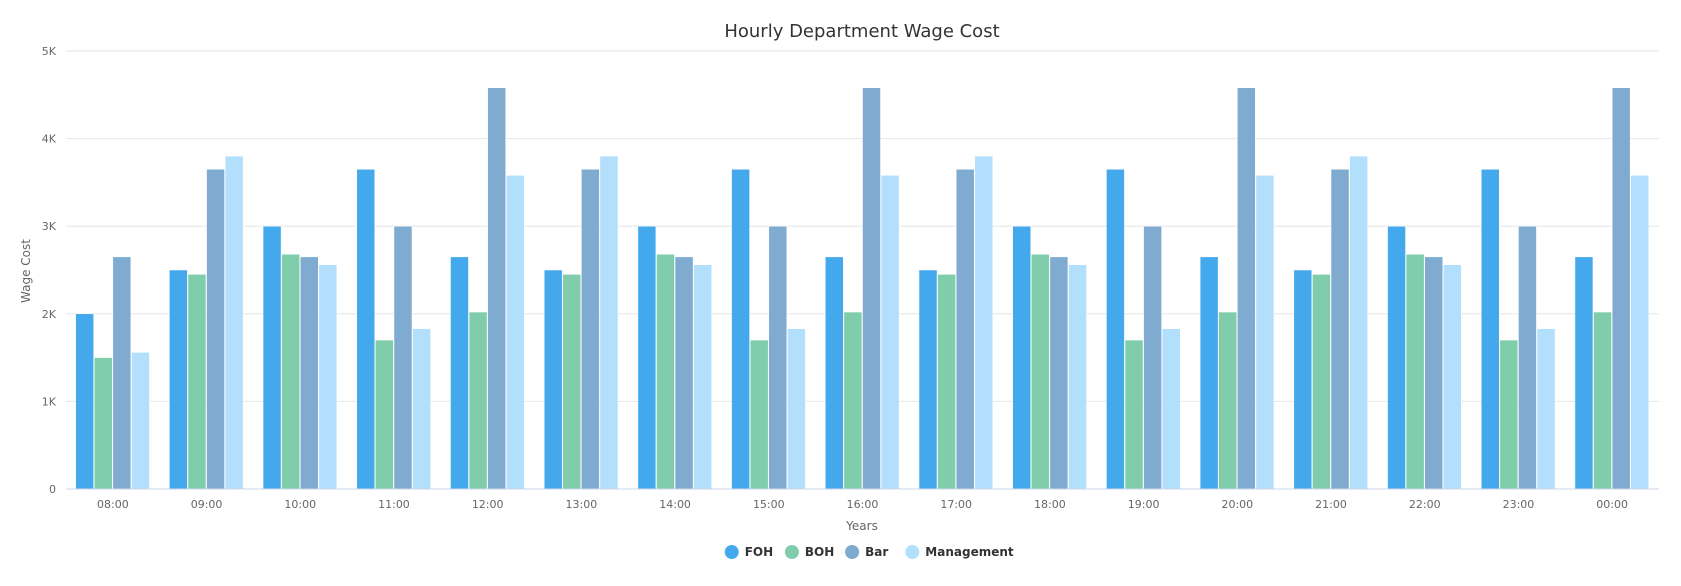 This screenshot has width=1681, height=586. What do you see at coordinates (49, 51) in the screenshot?
I see `y-tick-label: 5K` at bounding box center [49, 51].